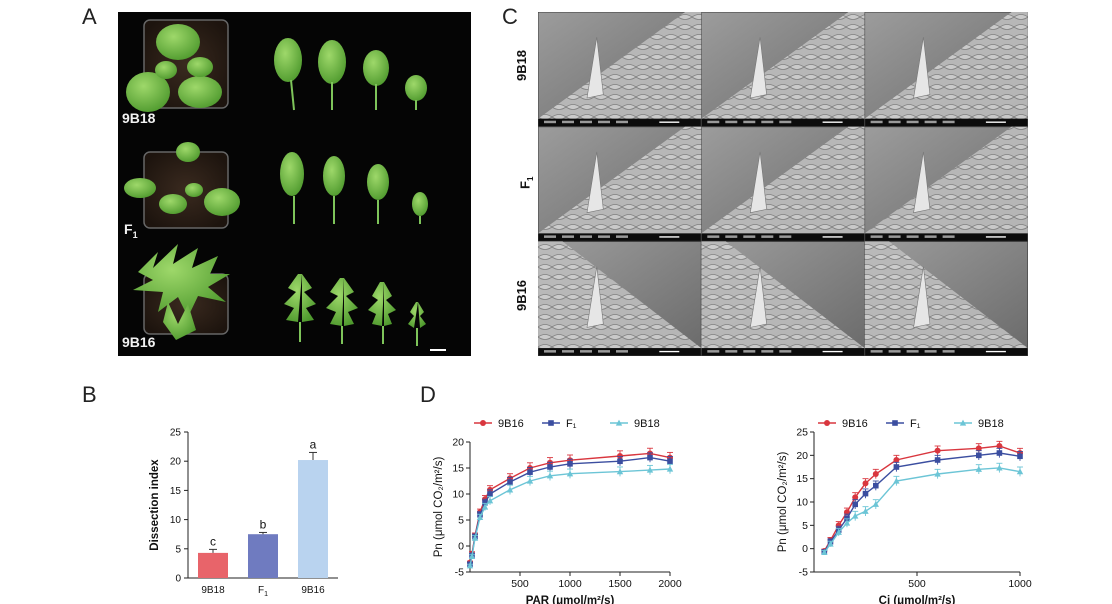 The width and height of the screenshot is (1112, 604). I want to click on x-axis-label: PAR (μmol/m²/s), so click(570, 599).